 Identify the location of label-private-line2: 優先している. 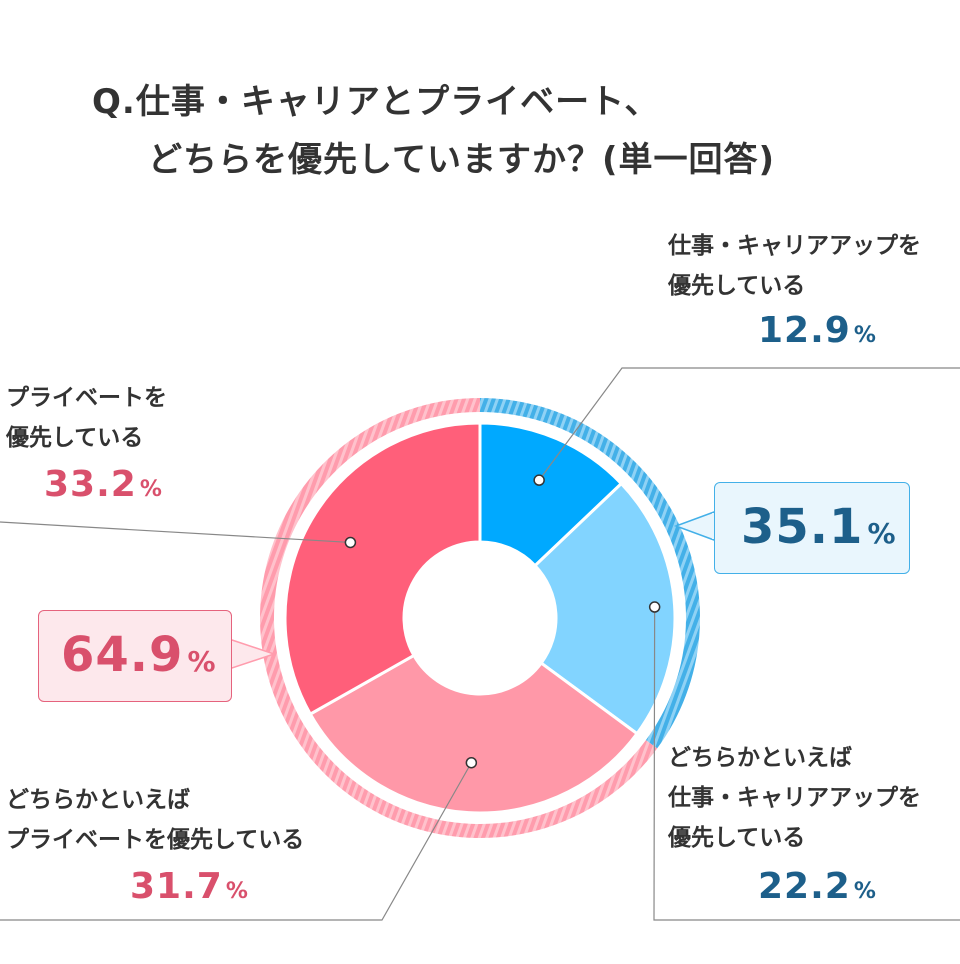
(75, 438).